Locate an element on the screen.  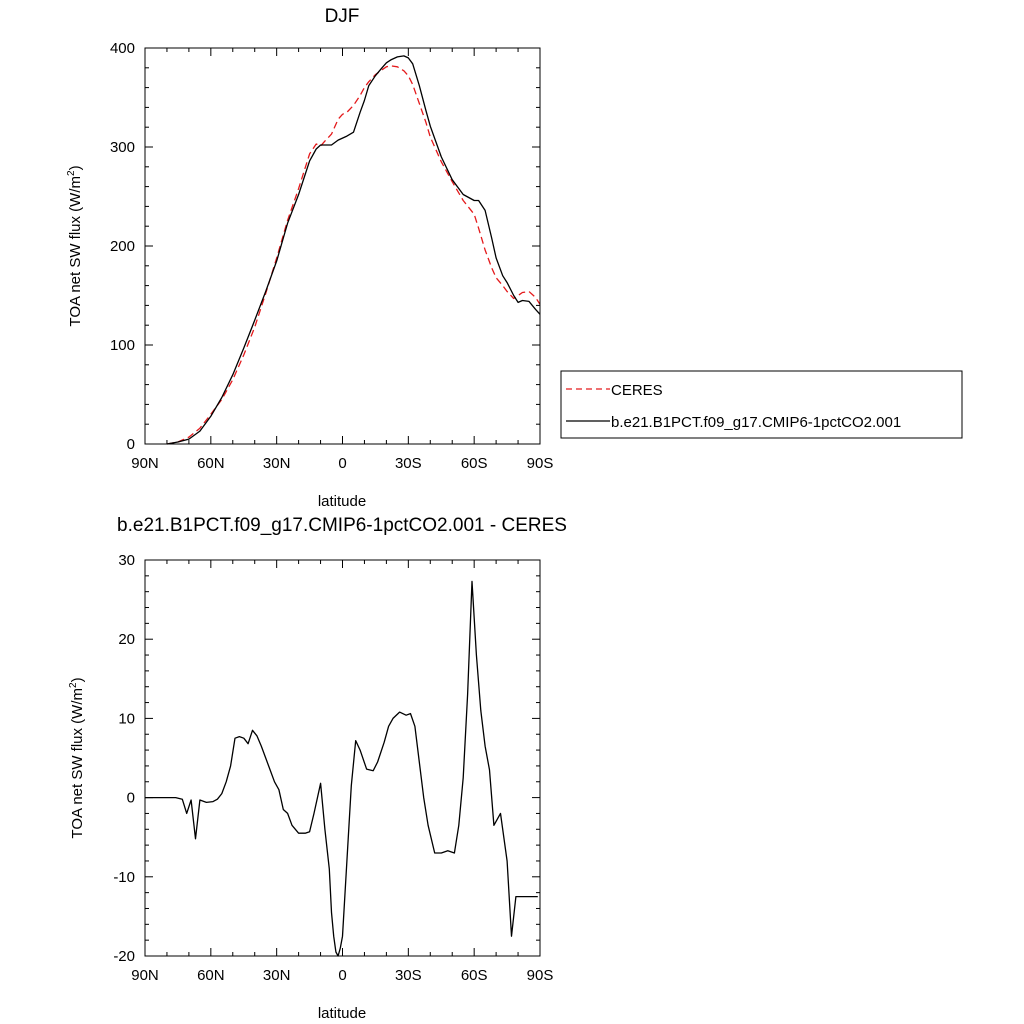
bottom-y-tick-label: 20 is located at coordinates (126, 639).